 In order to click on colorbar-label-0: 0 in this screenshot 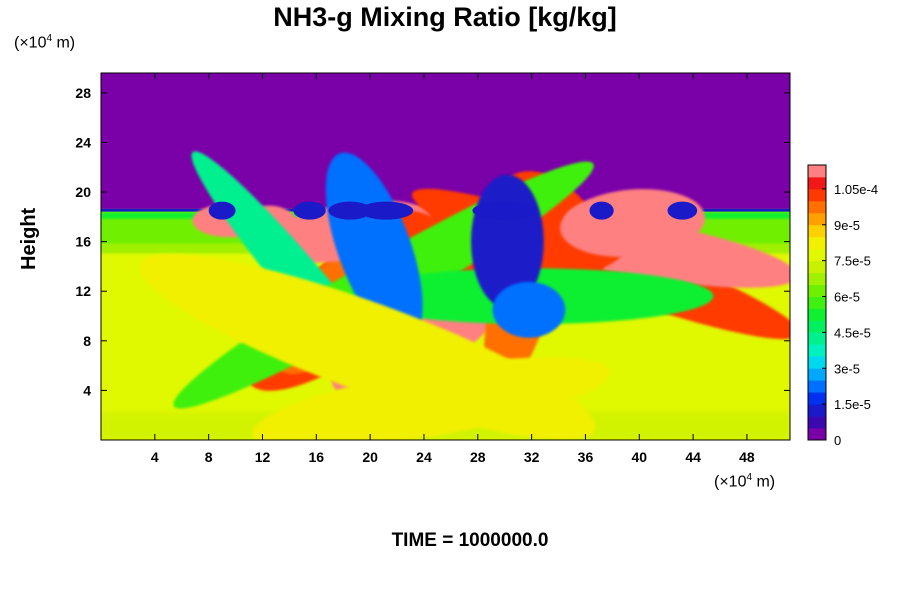, I will do `click(837, 440)`.